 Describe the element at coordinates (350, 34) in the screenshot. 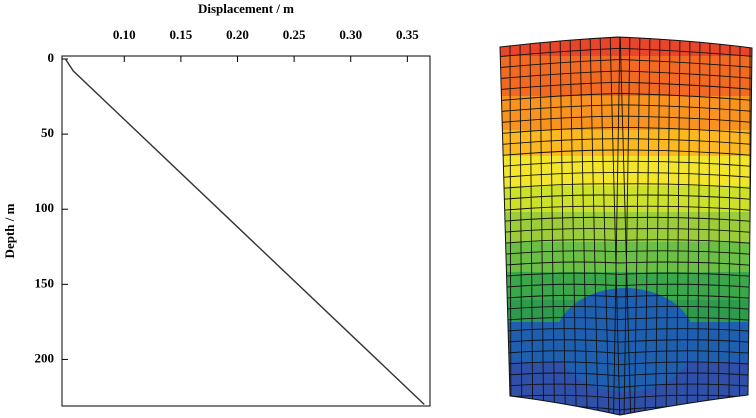

I see `x-tick-label: 0.30` at that location.